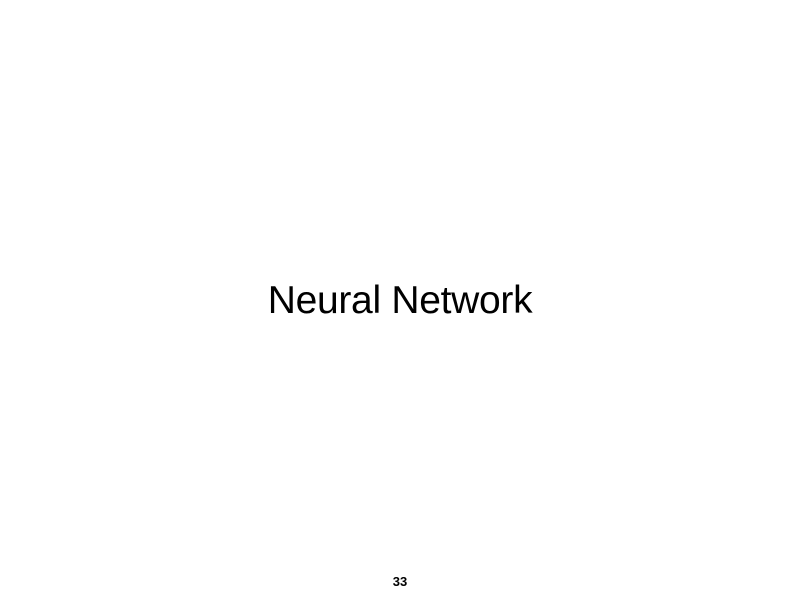  I want to click on slide-title: Neural Network, so click(400, 301).